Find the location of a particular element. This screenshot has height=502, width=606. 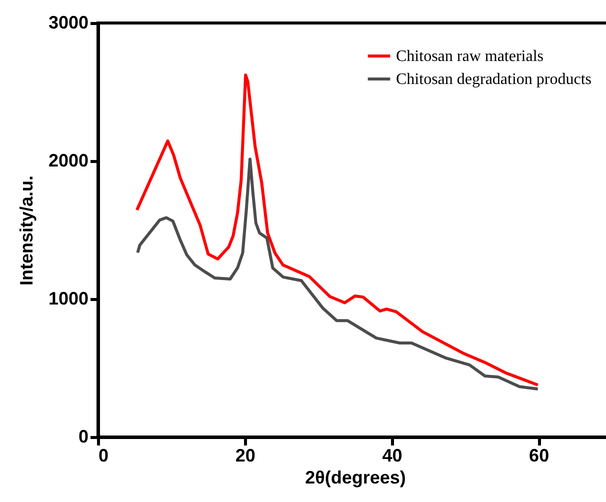

y-tick-label: 2000 is located at coordinates (68, 160).